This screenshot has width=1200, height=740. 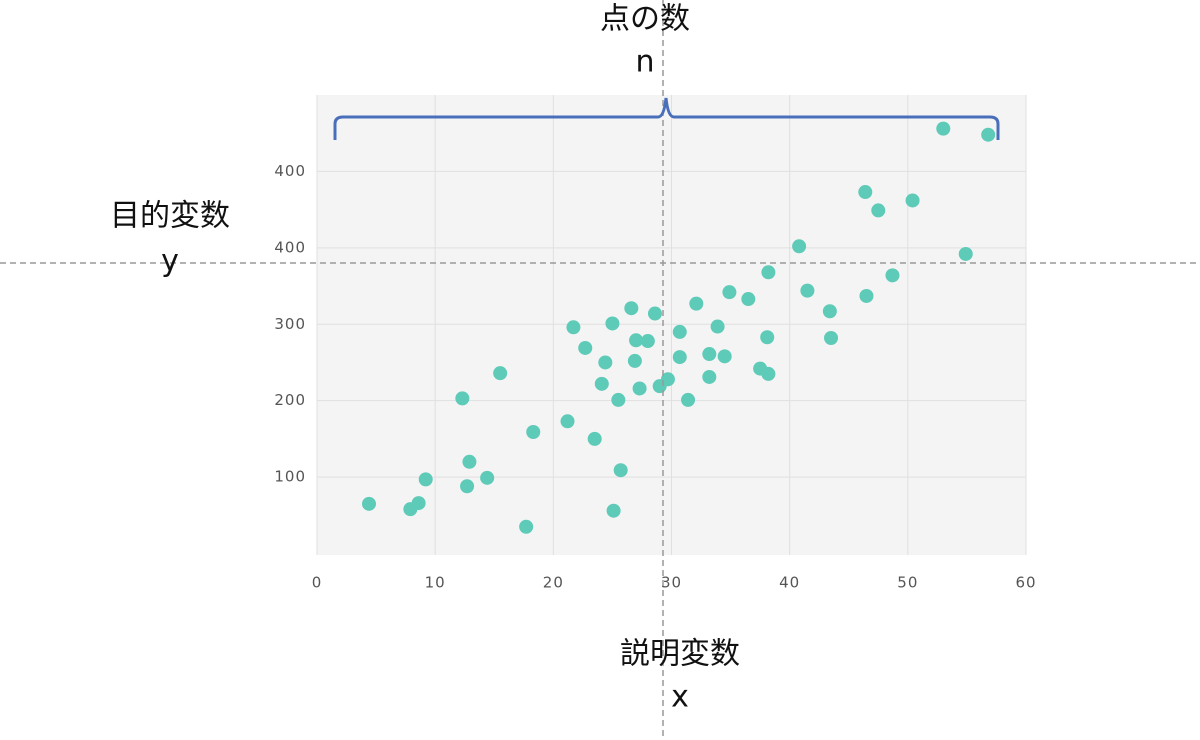 I want to click on x-tick-label: 50, so click(x=907, y=583).